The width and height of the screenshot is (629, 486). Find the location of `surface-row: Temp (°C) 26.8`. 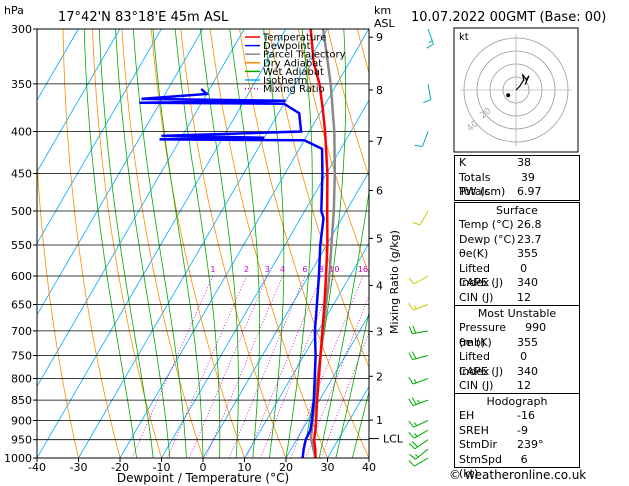

surface-row: Temp (°C) 26.8 is located at coordinates (500, 224).